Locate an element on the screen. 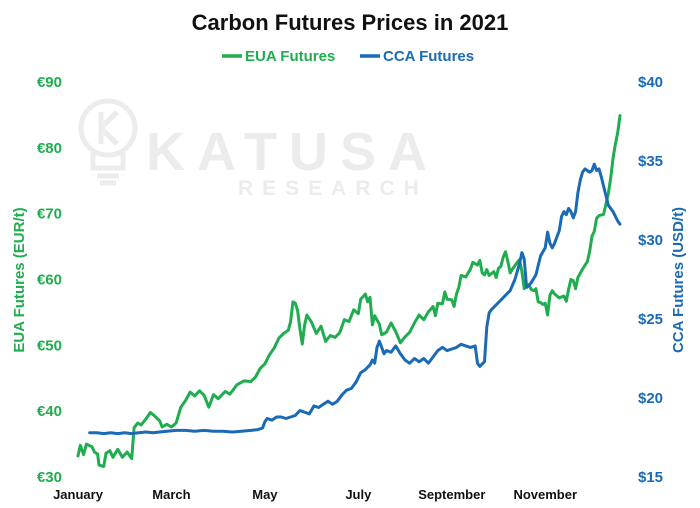 This screenshot has height=508, width=700. x-axis: January March May July September November is located at coordinates (315, 494).